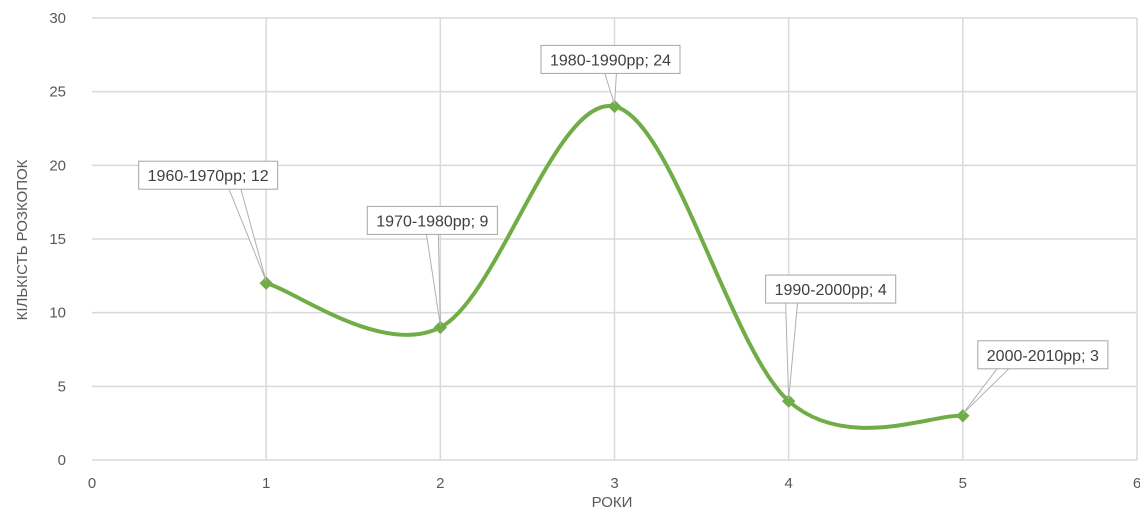 The image size is (1140, 512). I want to click on data-label-text: 1960-1970рр; 12, so click(208, 176).